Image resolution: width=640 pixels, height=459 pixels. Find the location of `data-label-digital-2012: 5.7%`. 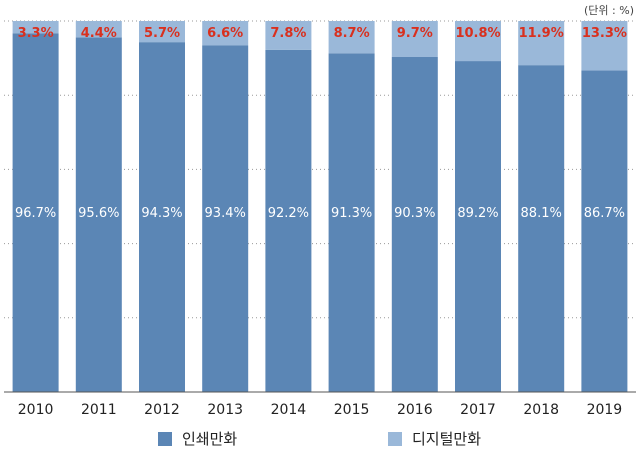

data-label-digital-2012: 5.7% is located at coordinates (162, 33).